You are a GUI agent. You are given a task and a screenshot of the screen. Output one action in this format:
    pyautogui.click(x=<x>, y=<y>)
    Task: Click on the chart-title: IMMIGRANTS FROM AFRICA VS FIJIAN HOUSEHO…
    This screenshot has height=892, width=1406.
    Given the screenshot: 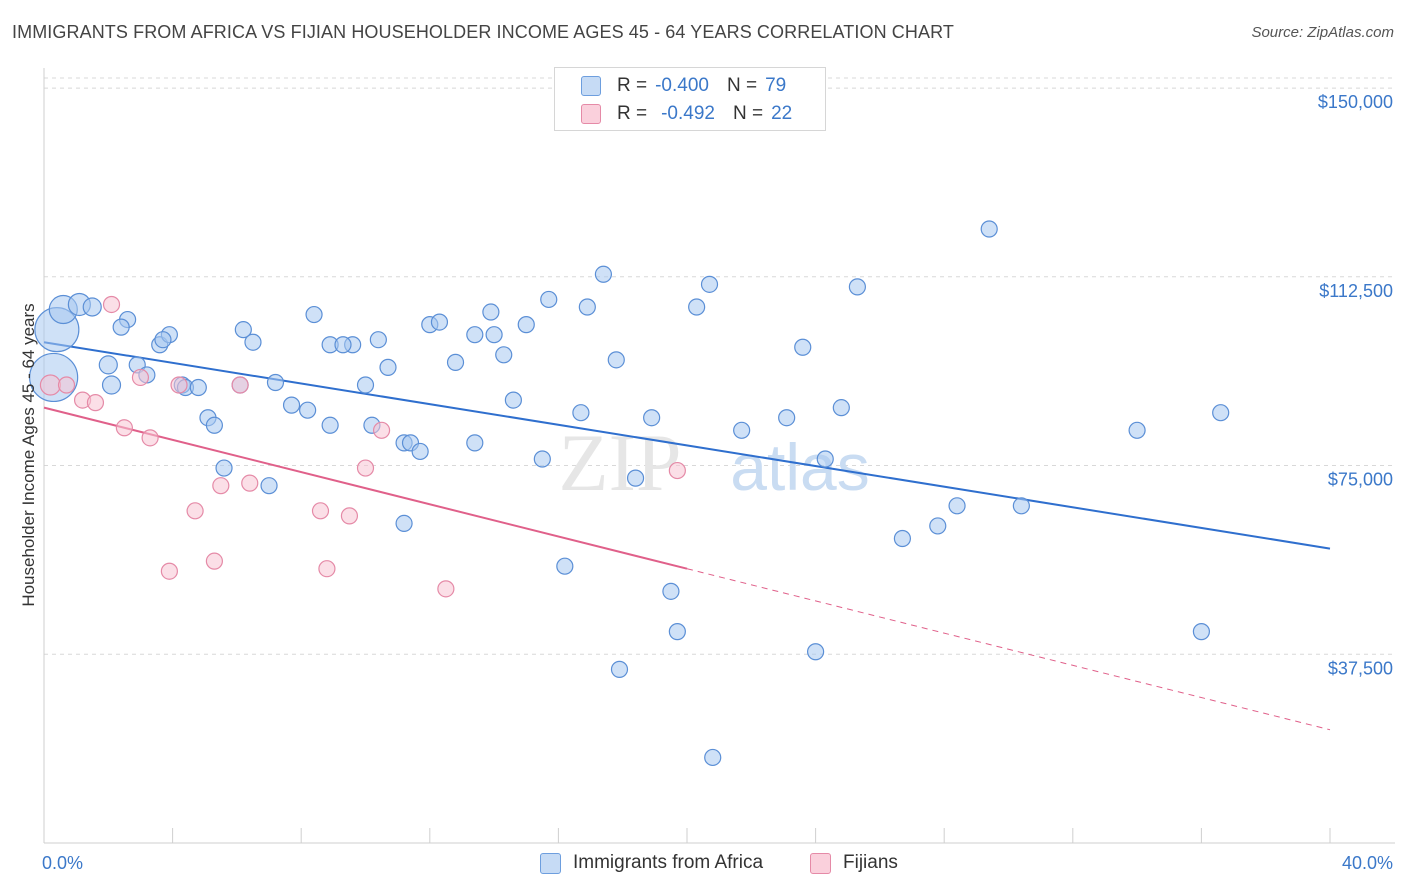 What is the action you would take?
    pyautogui.click(x=483, y=32)
    